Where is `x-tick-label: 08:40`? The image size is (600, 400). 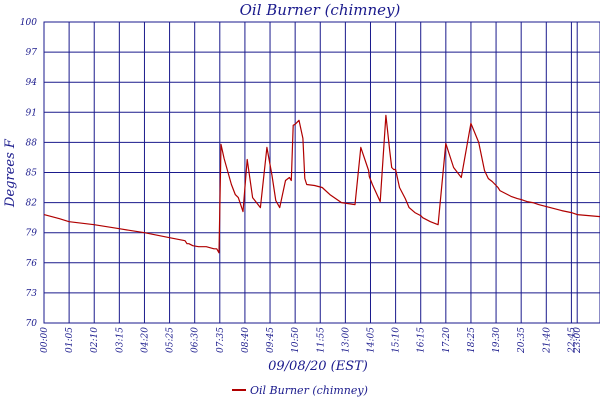 x-tick-label: 08:40 is located at coordinates (246, 340).